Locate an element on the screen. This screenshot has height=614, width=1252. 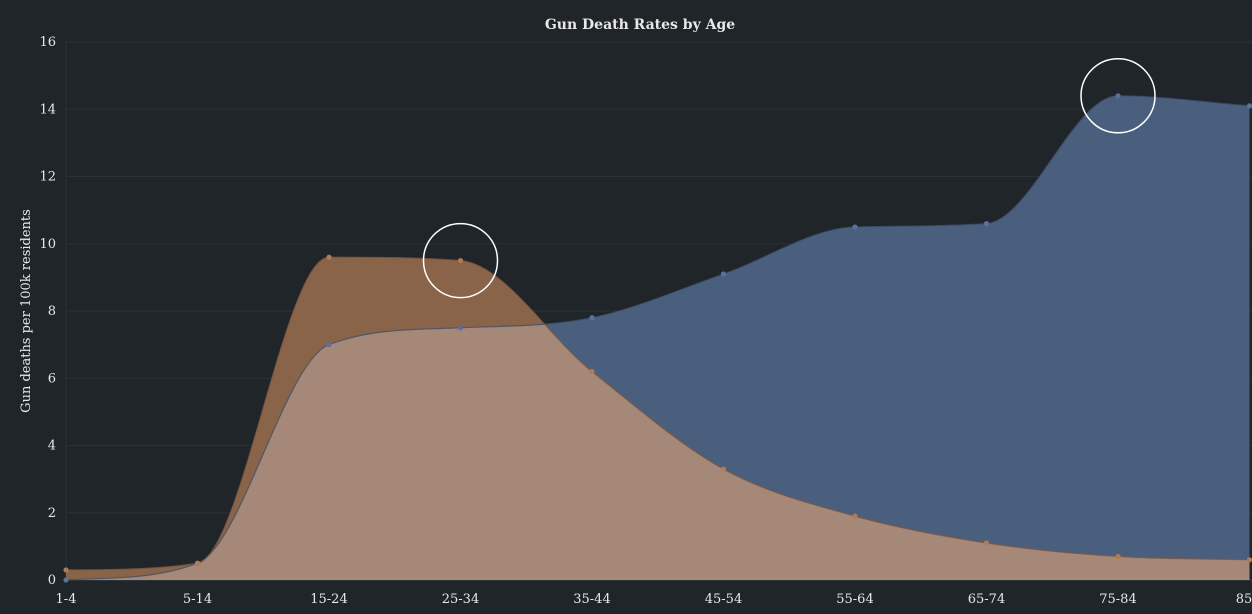
y-tick-label: 4 is located at coordinates (52, 446).